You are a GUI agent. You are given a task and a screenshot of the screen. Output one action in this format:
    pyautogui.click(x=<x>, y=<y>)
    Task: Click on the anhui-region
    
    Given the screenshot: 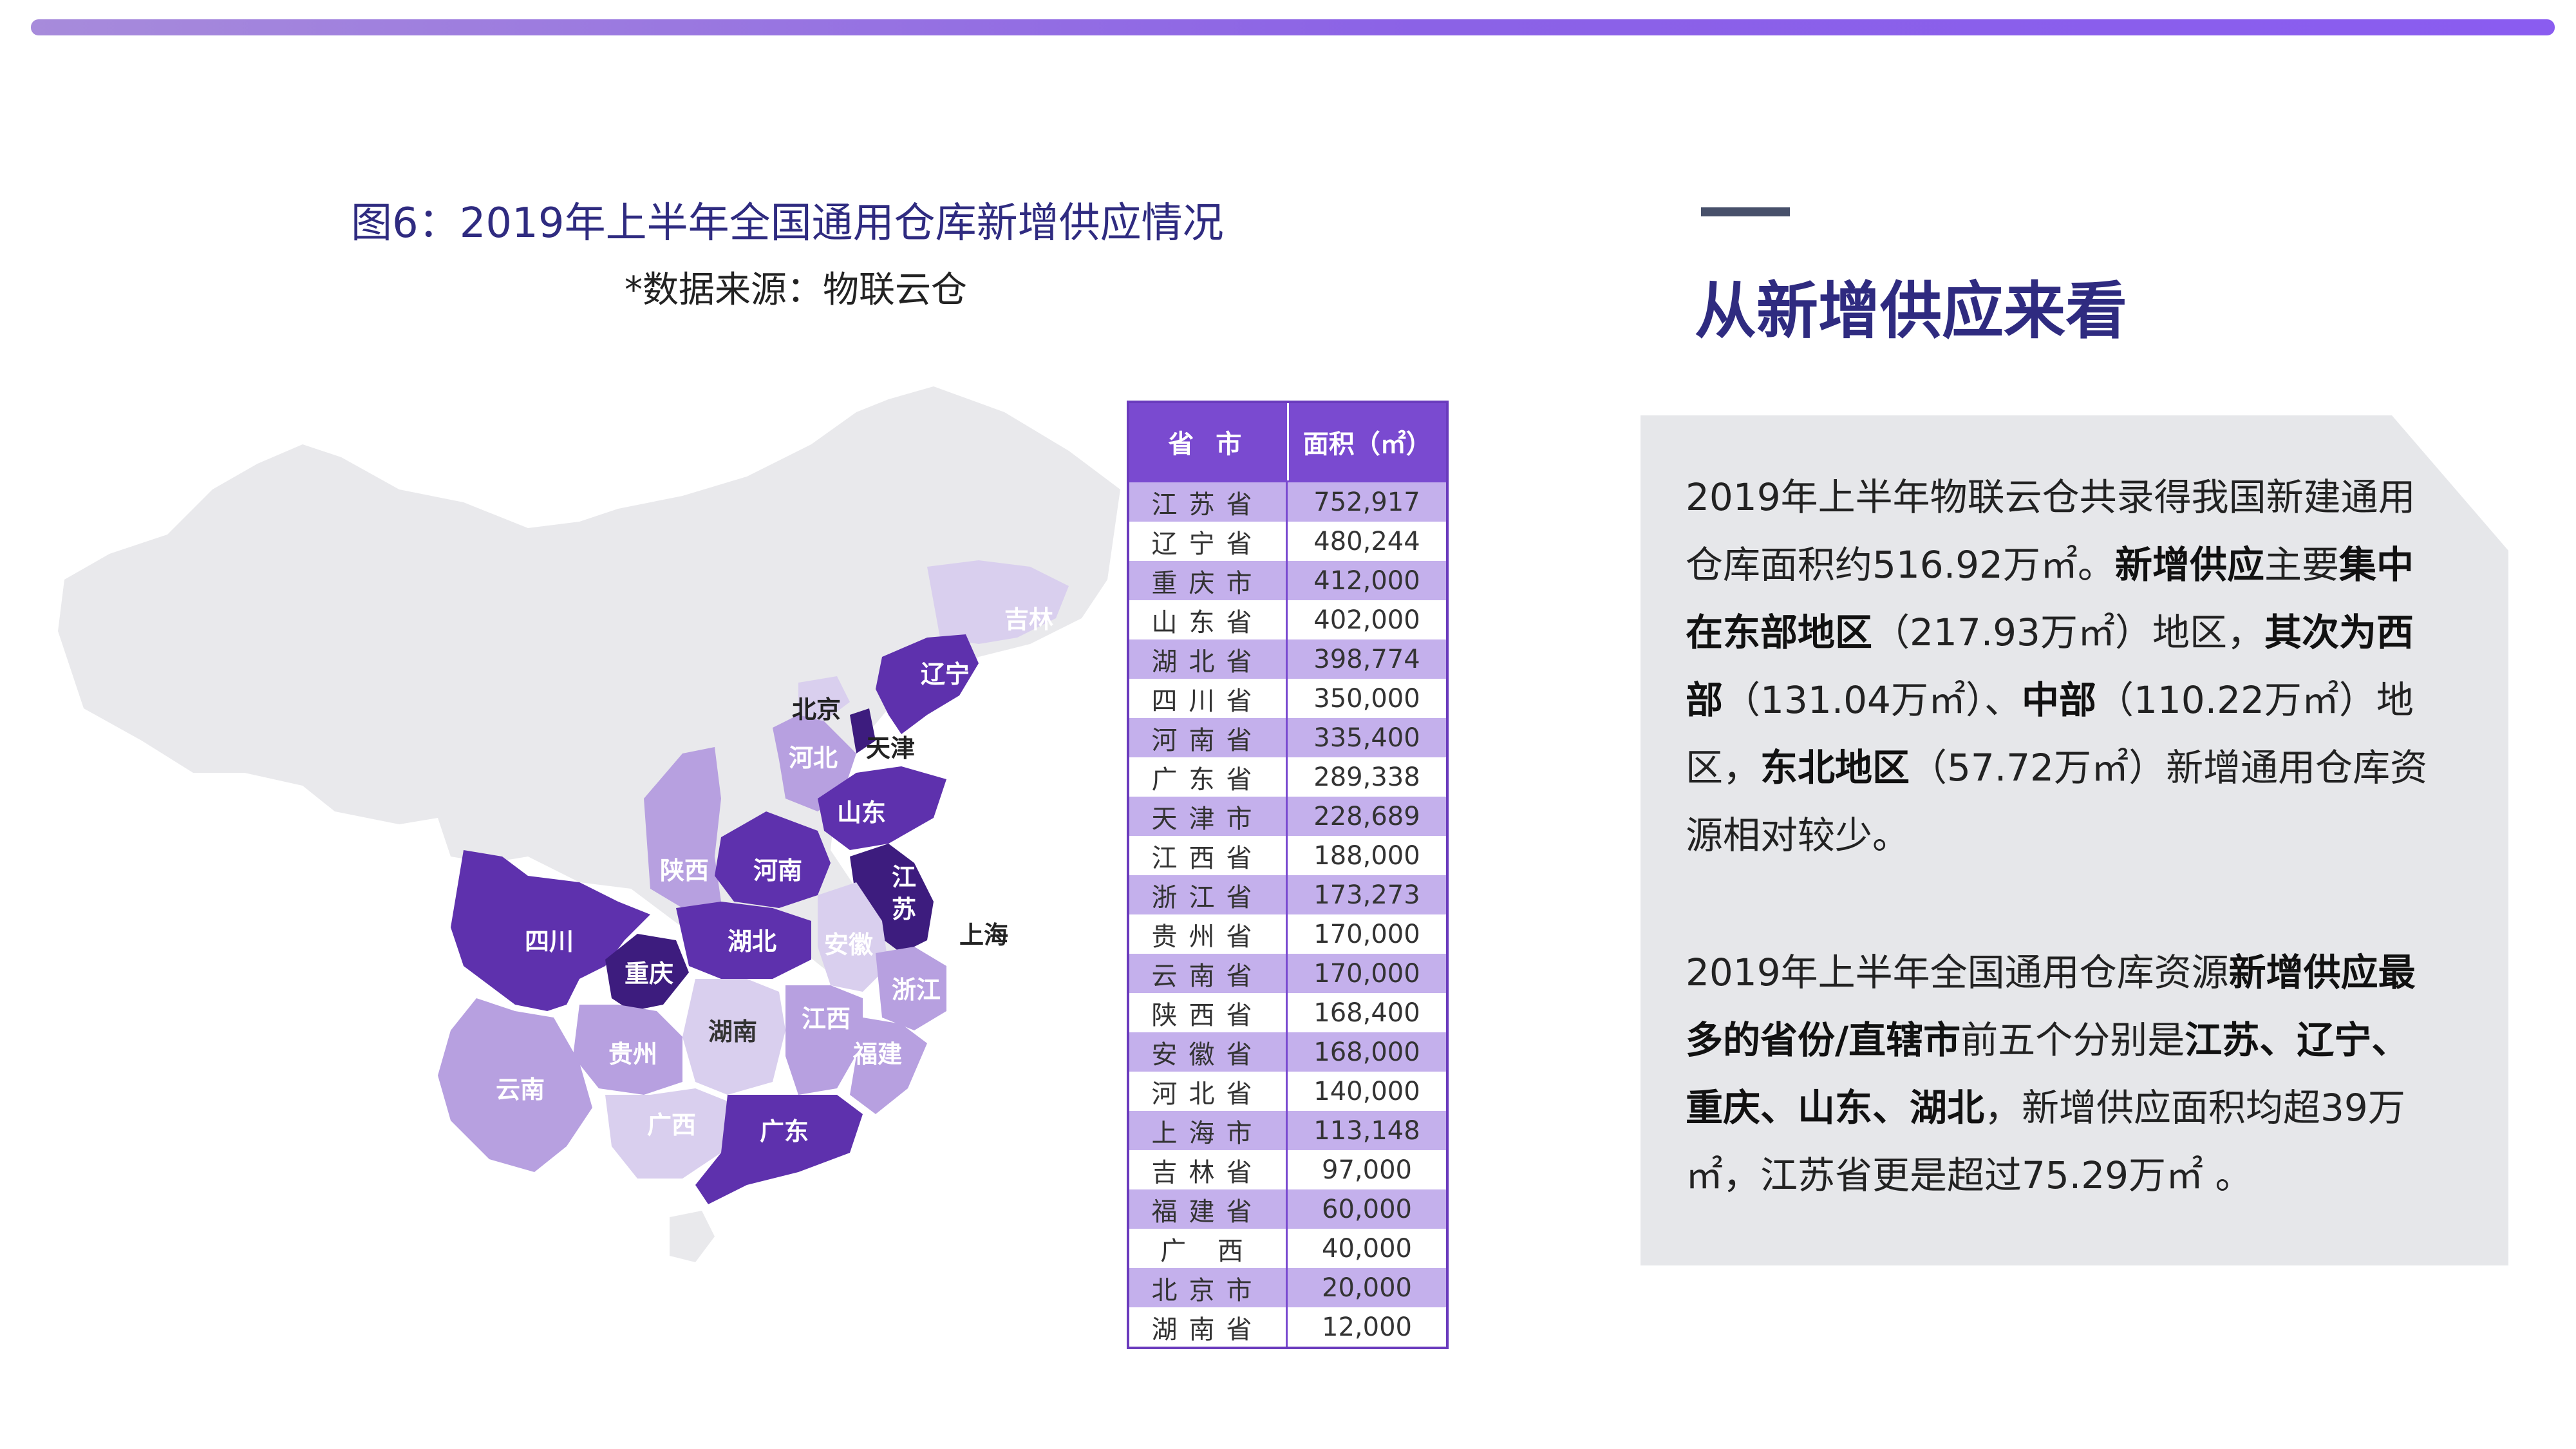 What is the action you would take?
    pyautogui.click(x=853, y=937)
    